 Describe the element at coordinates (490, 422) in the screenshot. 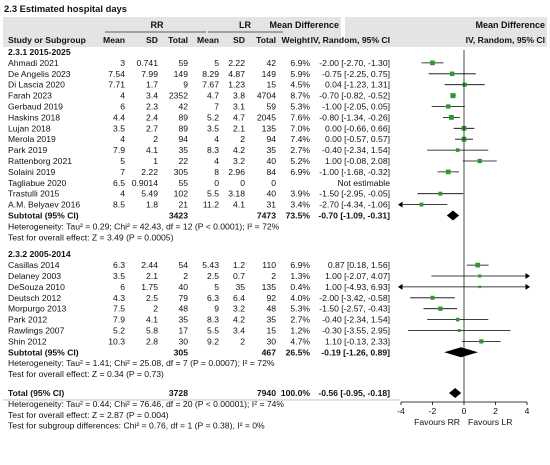

I see `favours-lr-label: Favours LR` at that location.